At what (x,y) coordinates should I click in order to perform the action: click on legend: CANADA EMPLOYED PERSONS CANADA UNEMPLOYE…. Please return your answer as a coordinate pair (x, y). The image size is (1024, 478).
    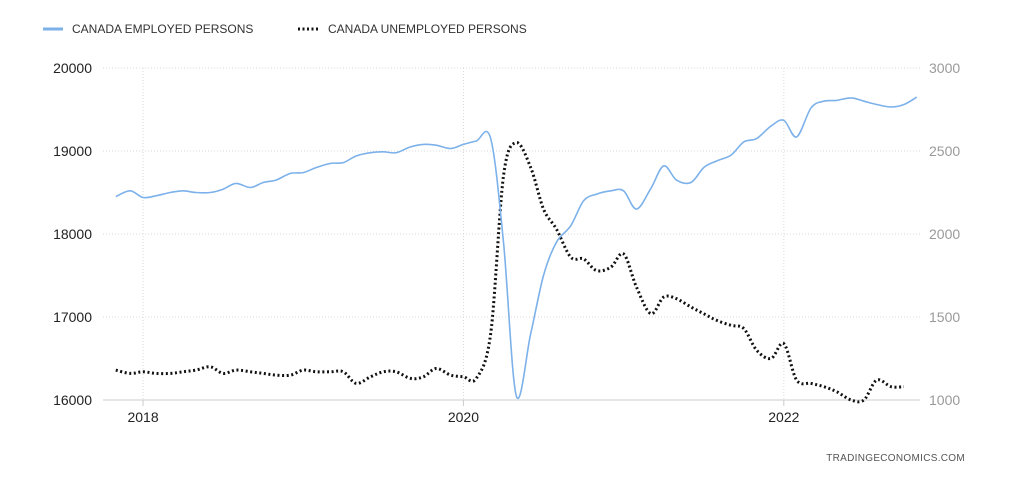
    Looking at the image, I should click on (285, 29).